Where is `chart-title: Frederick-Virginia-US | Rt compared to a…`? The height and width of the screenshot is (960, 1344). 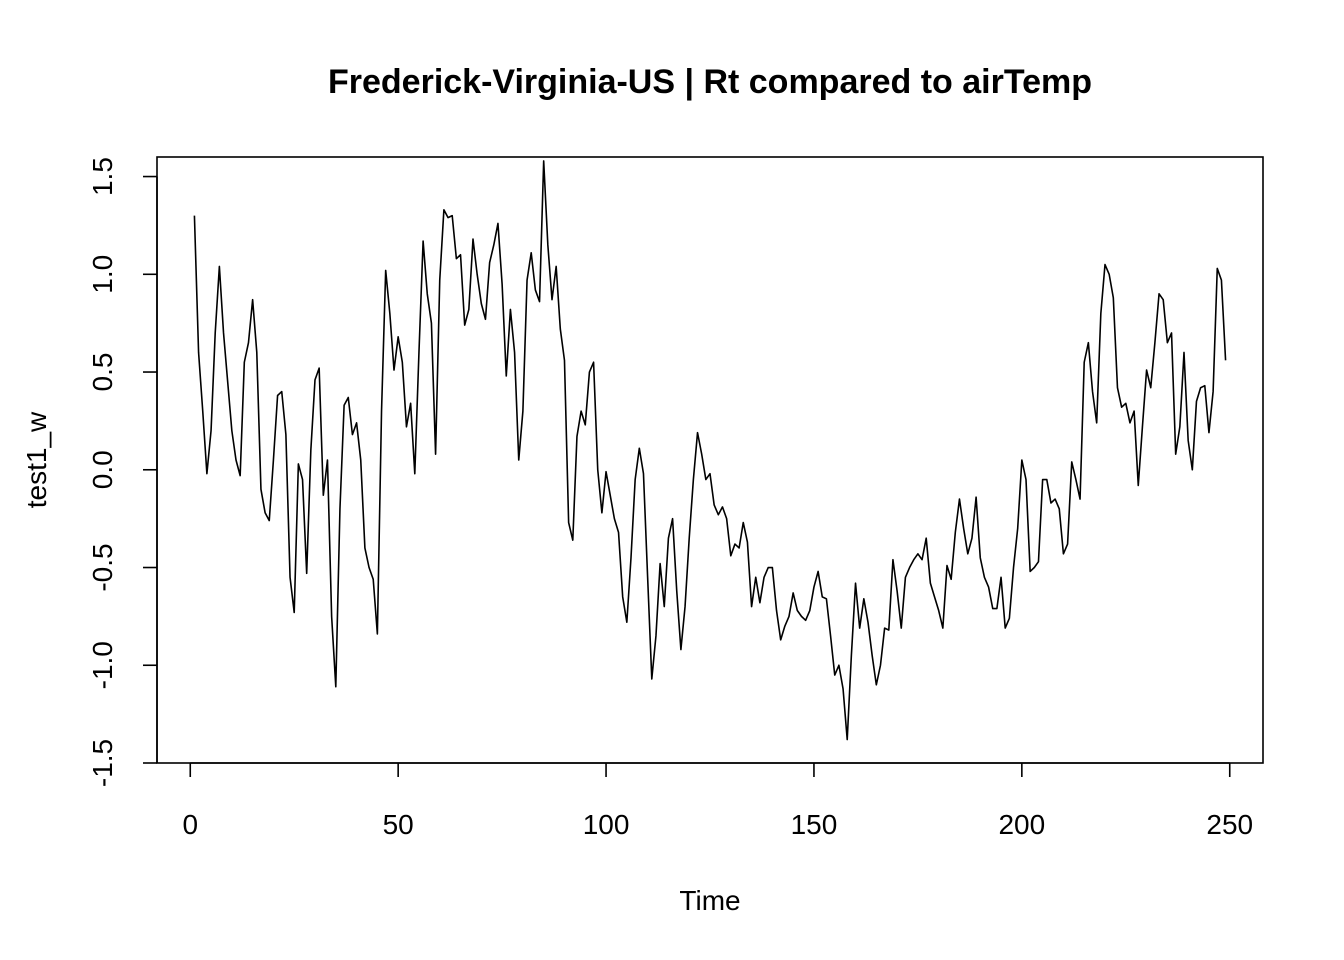 chart-title: Frederick-Virginia-US | Rt compared to a… is located at coordinates (710, 82).